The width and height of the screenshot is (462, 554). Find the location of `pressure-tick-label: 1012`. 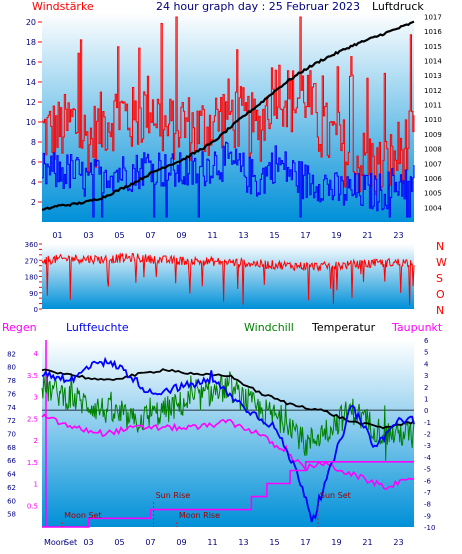

pressure-tick-label: 1012 is located at coordinates (433, 91).